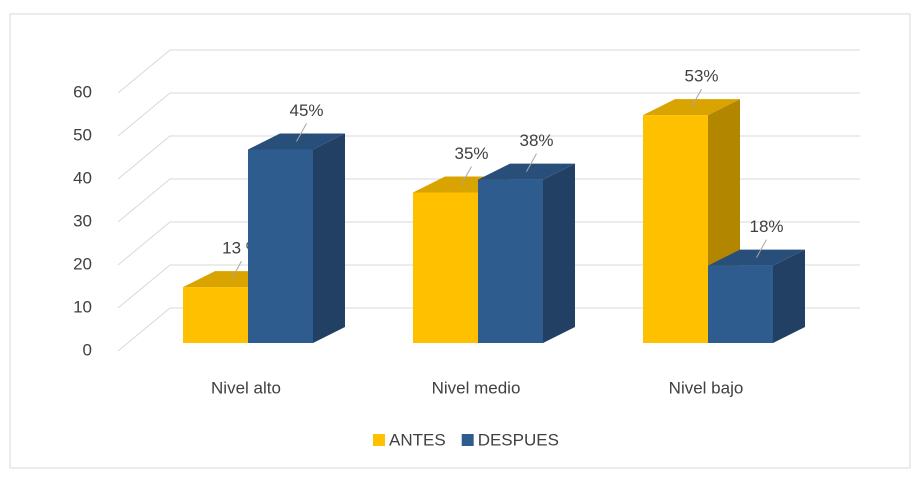 The height and width of the screenshot is (478, 921). Describe the element at coordinates (706, 387) in the screenshot. I see `x-tick-label: Nivel bajo` at that location.